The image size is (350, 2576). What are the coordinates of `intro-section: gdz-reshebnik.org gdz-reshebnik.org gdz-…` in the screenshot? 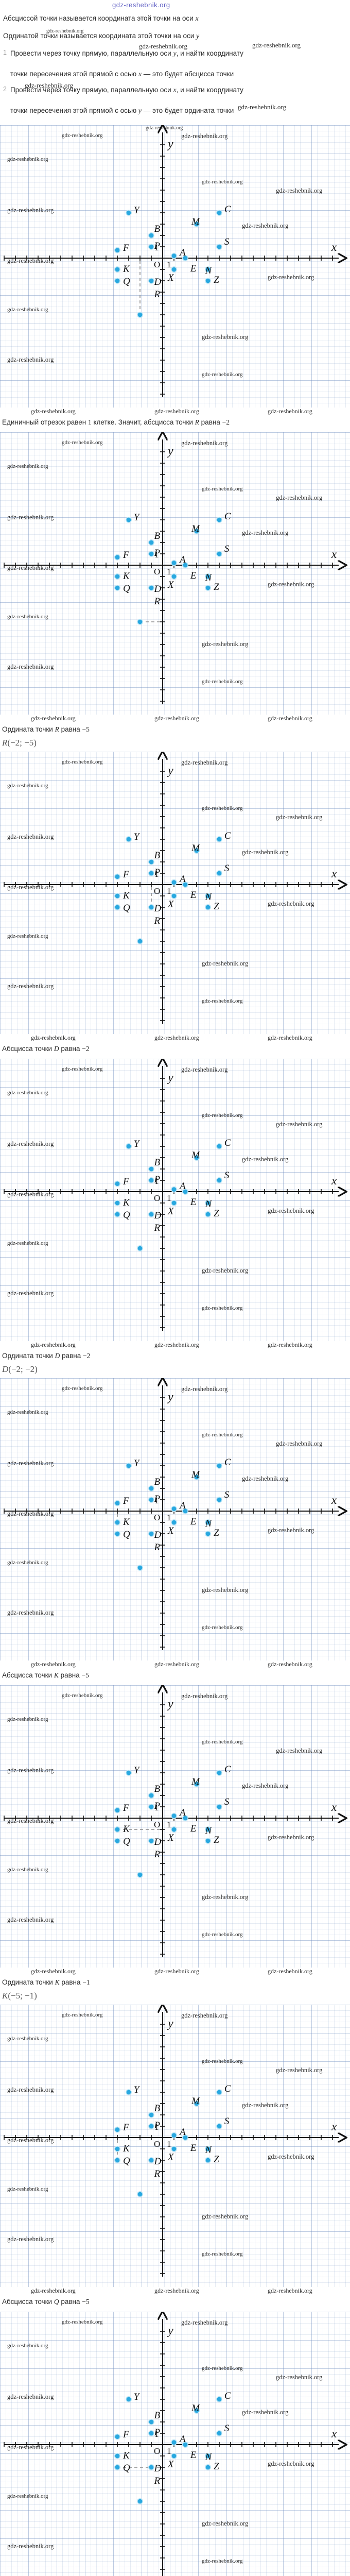 It's located at (175, 65).